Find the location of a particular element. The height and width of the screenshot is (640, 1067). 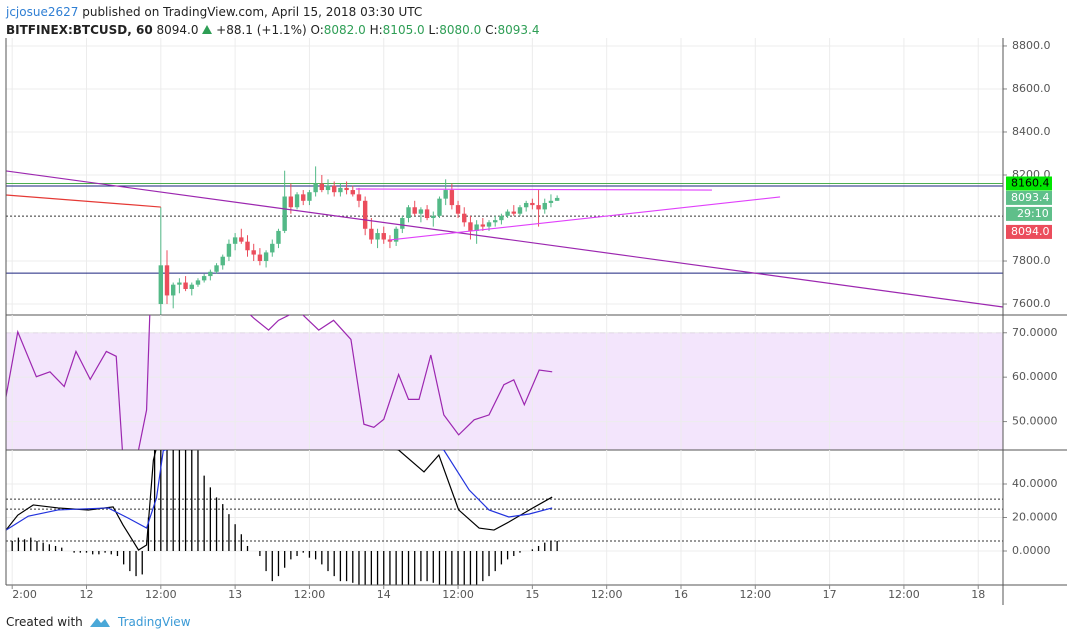

y-tick-label: 8800.0 is located at coordinates (1031, 45).